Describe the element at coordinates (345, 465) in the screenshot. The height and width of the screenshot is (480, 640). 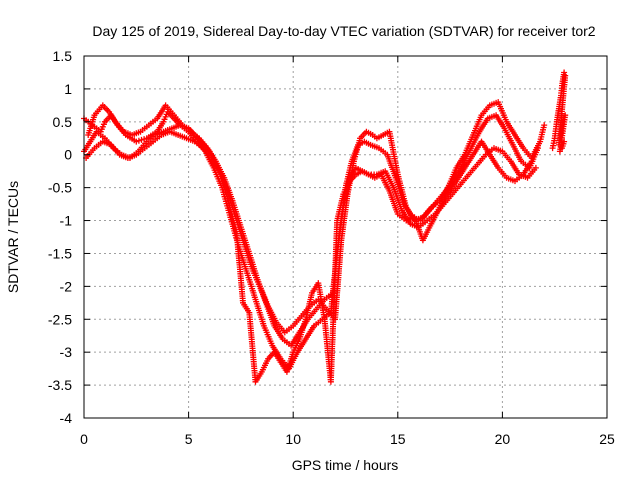
I see `x-axis-label: GPS time / hours` at that location.